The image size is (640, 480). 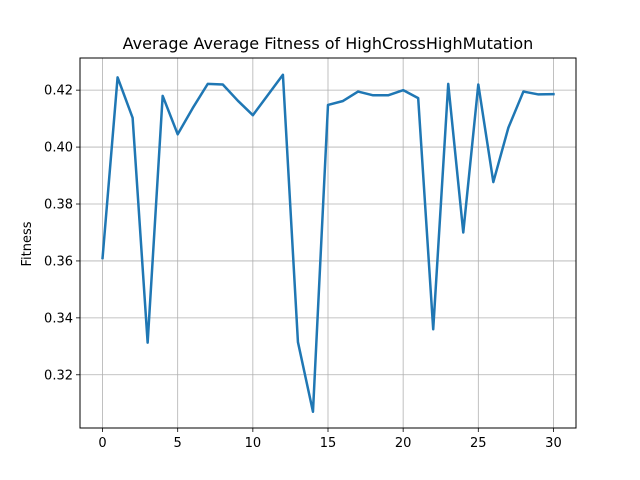 I want to click on x-tick-label: 0, so click(x=102, y=443).